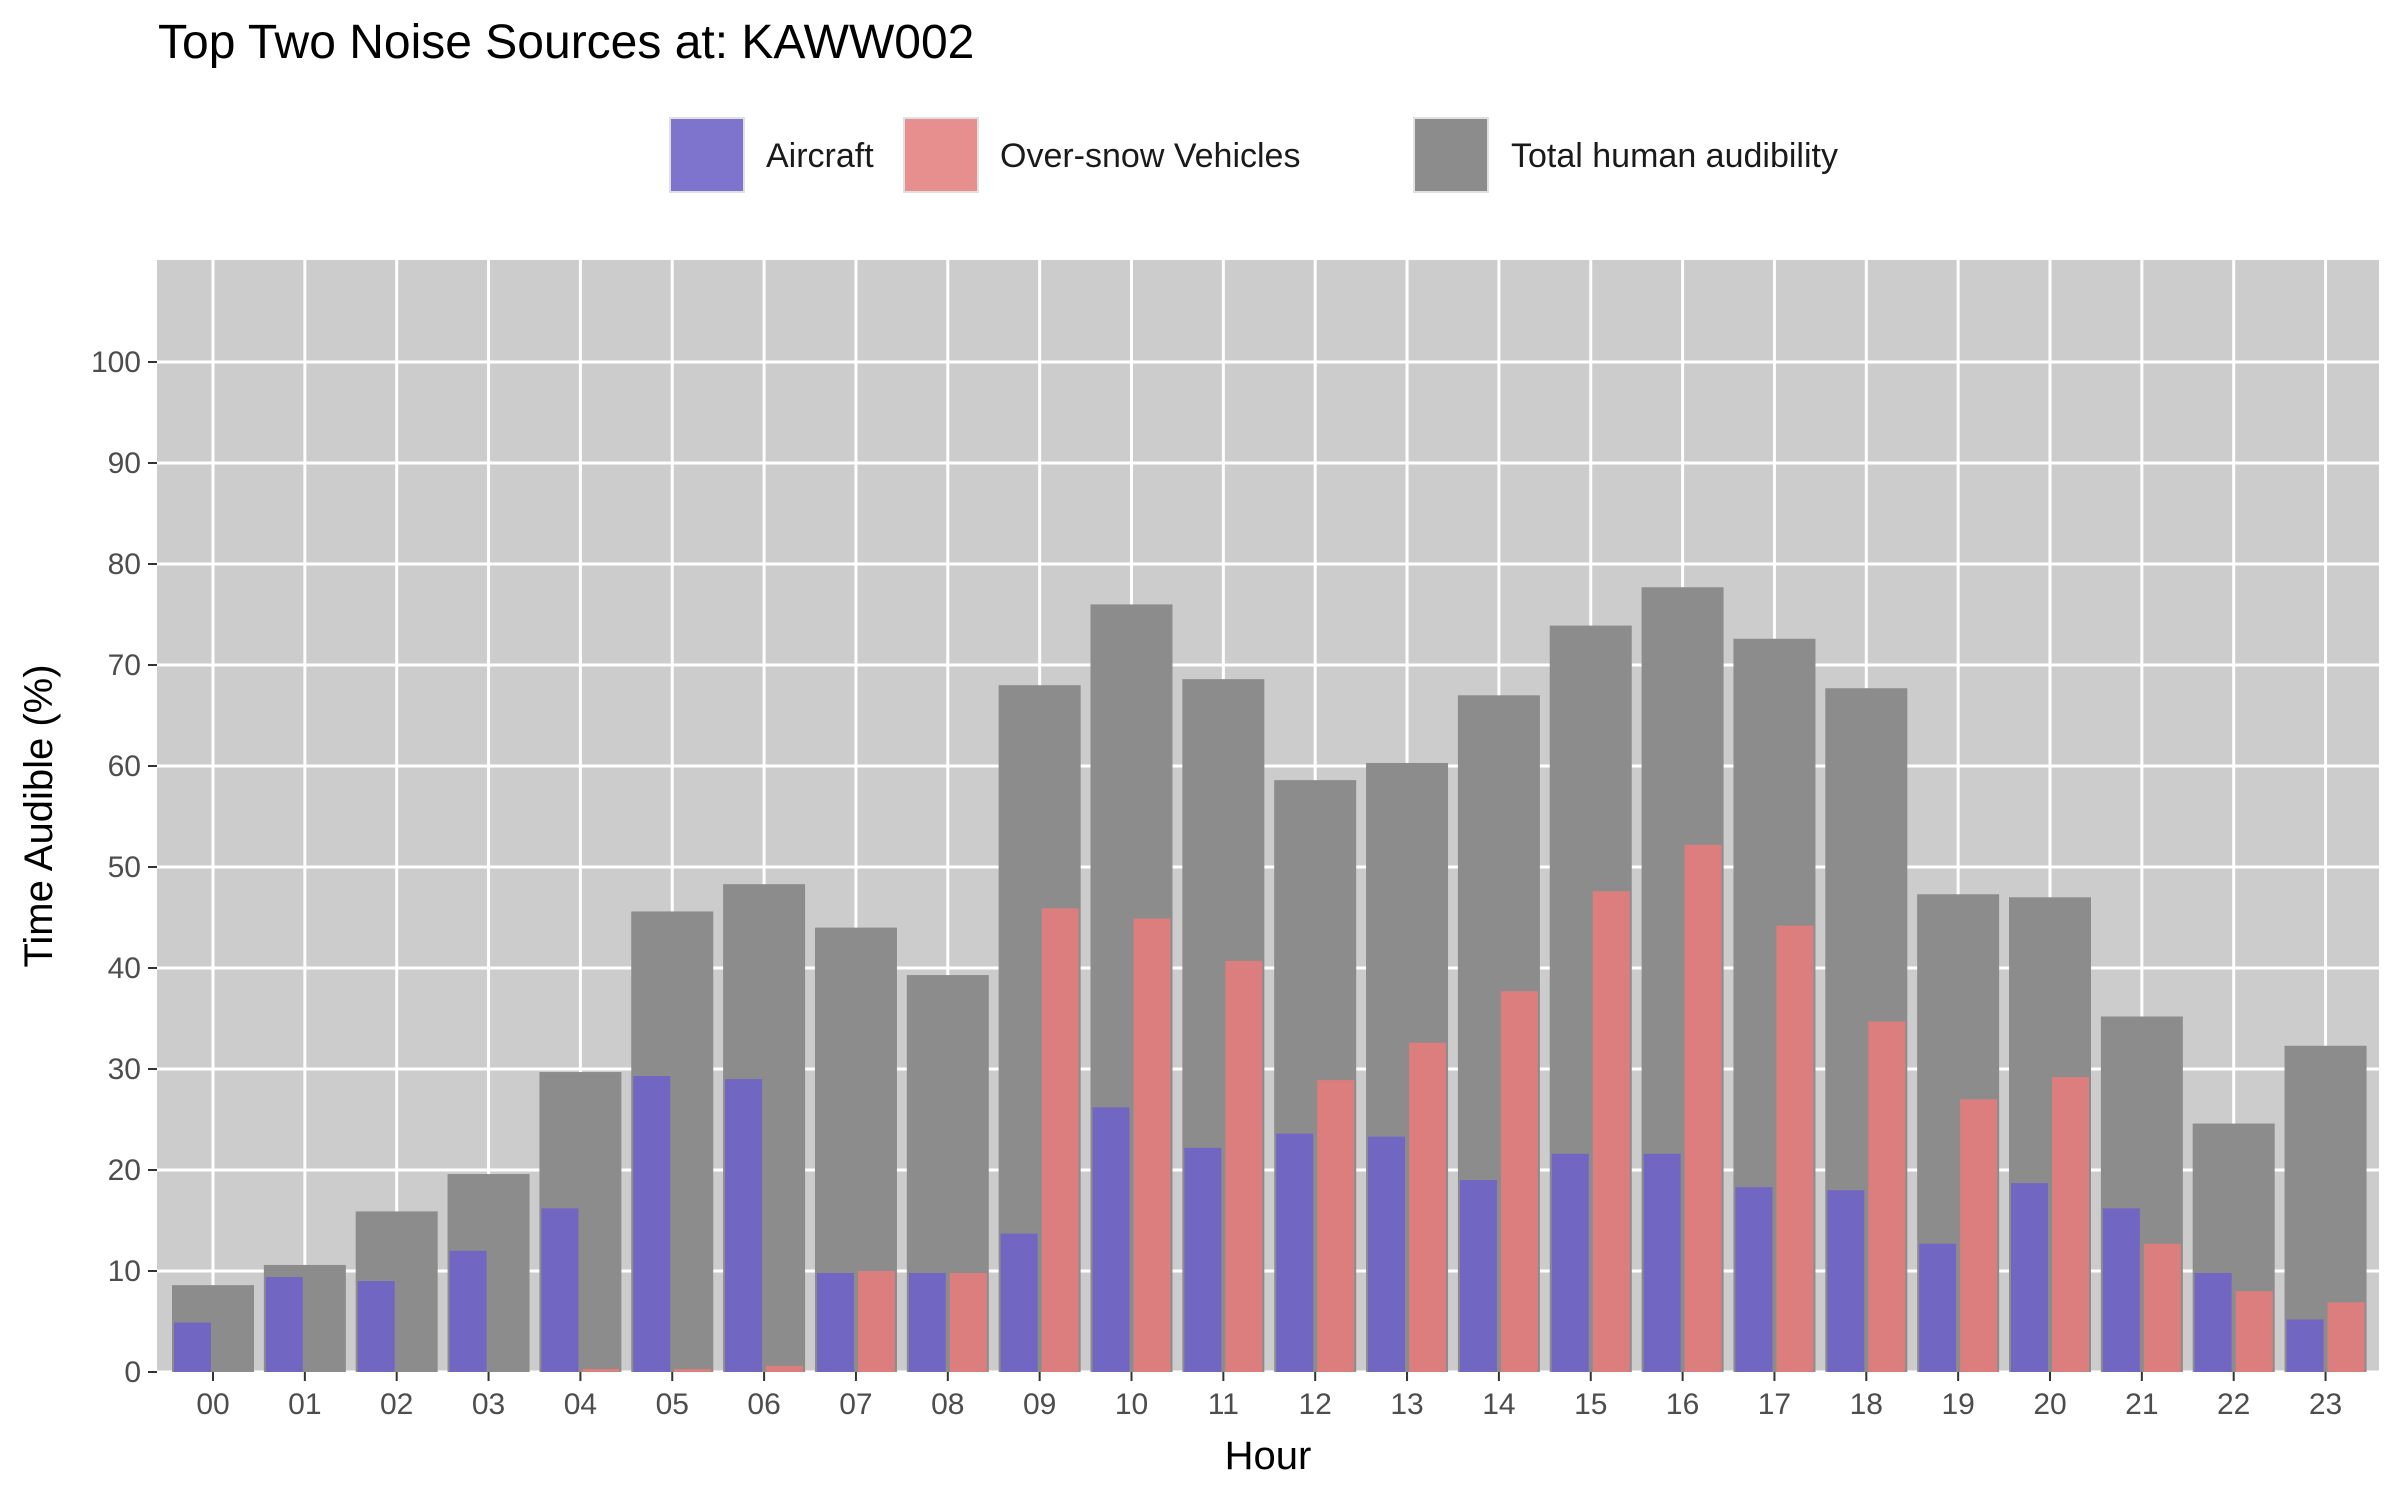 The image size is (2400, 1500). I want to click on x-tick-label: 06, so click(763, 1404).